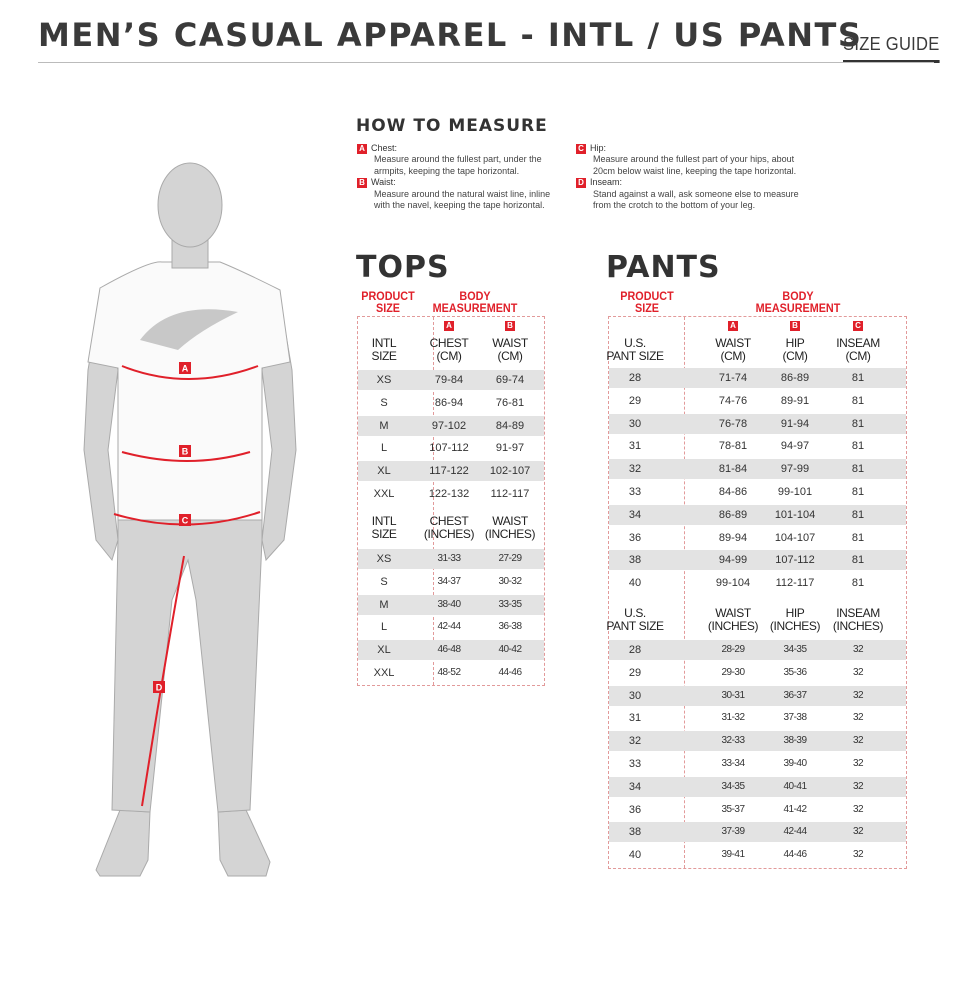 Image resolution: width=979 pixels, height=1000 pixels. I want to click on pants-cell: 35-37, so click(733, 809).